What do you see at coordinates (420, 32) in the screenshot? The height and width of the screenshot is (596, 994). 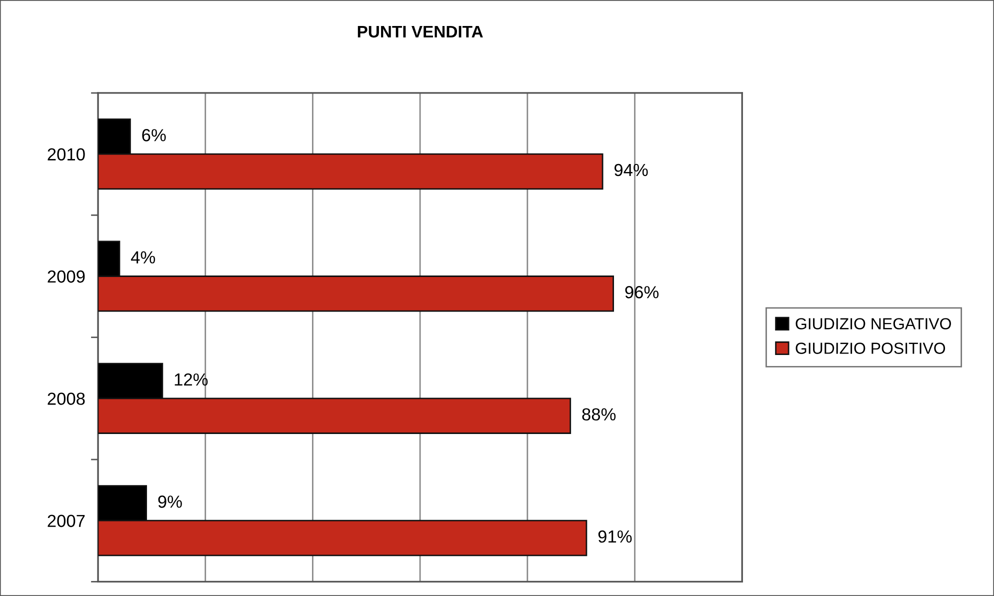 I see `chart-title: PUNTI VENDITA` at bounding box center [420, 32].